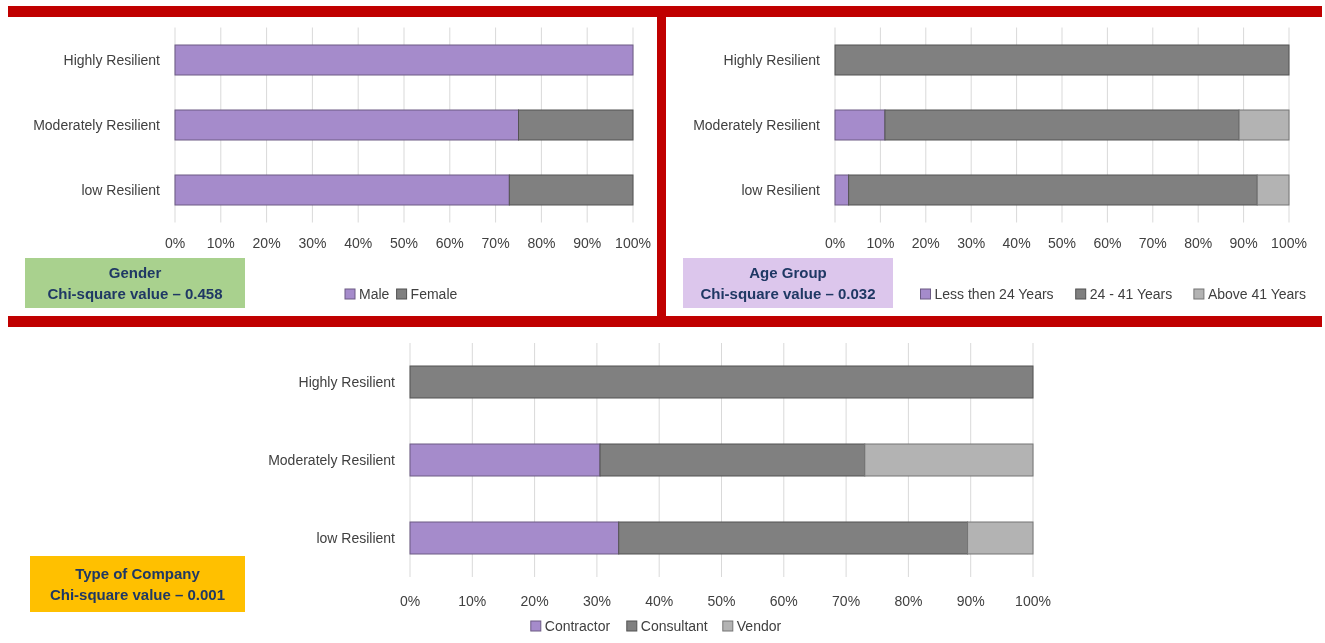  What do you see at coordinates (674, 626) in the screenshot?
I see `legend-label: Consultant` at bounding box center [674, 626].